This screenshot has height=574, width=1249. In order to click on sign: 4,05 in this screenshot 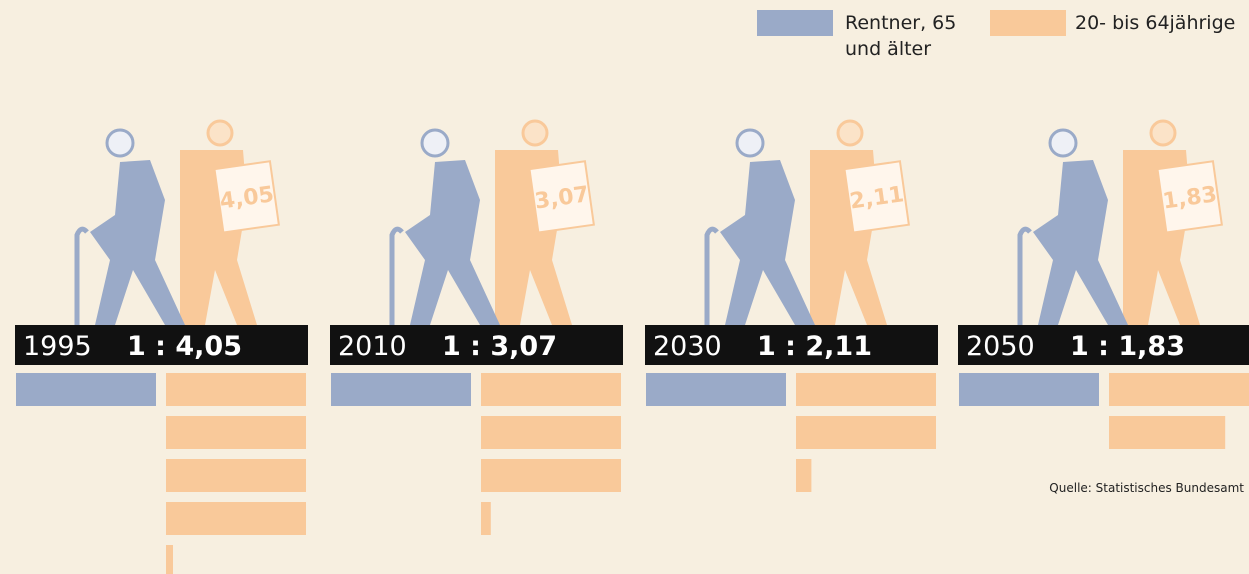, I will do `click(246, 197)`.